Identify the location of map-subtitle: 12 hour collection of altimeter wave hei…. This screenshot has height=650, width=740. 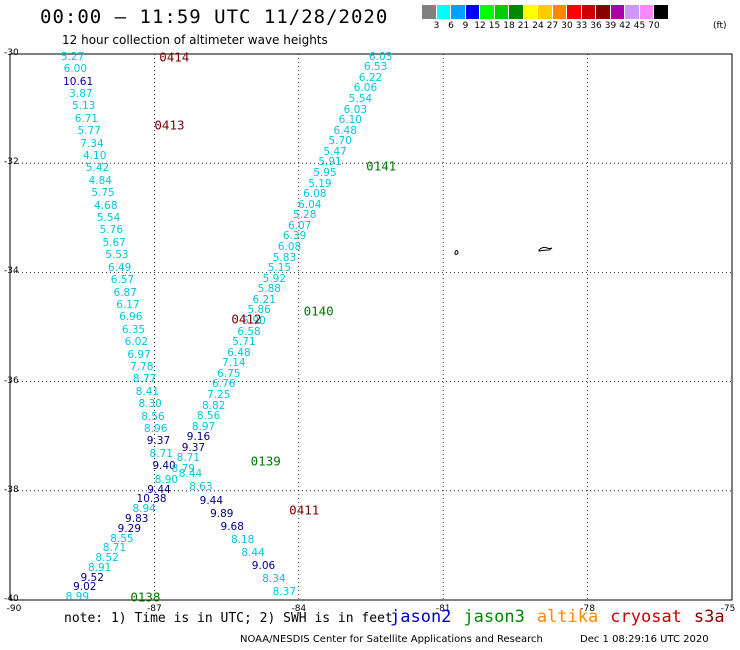
(195, 40).